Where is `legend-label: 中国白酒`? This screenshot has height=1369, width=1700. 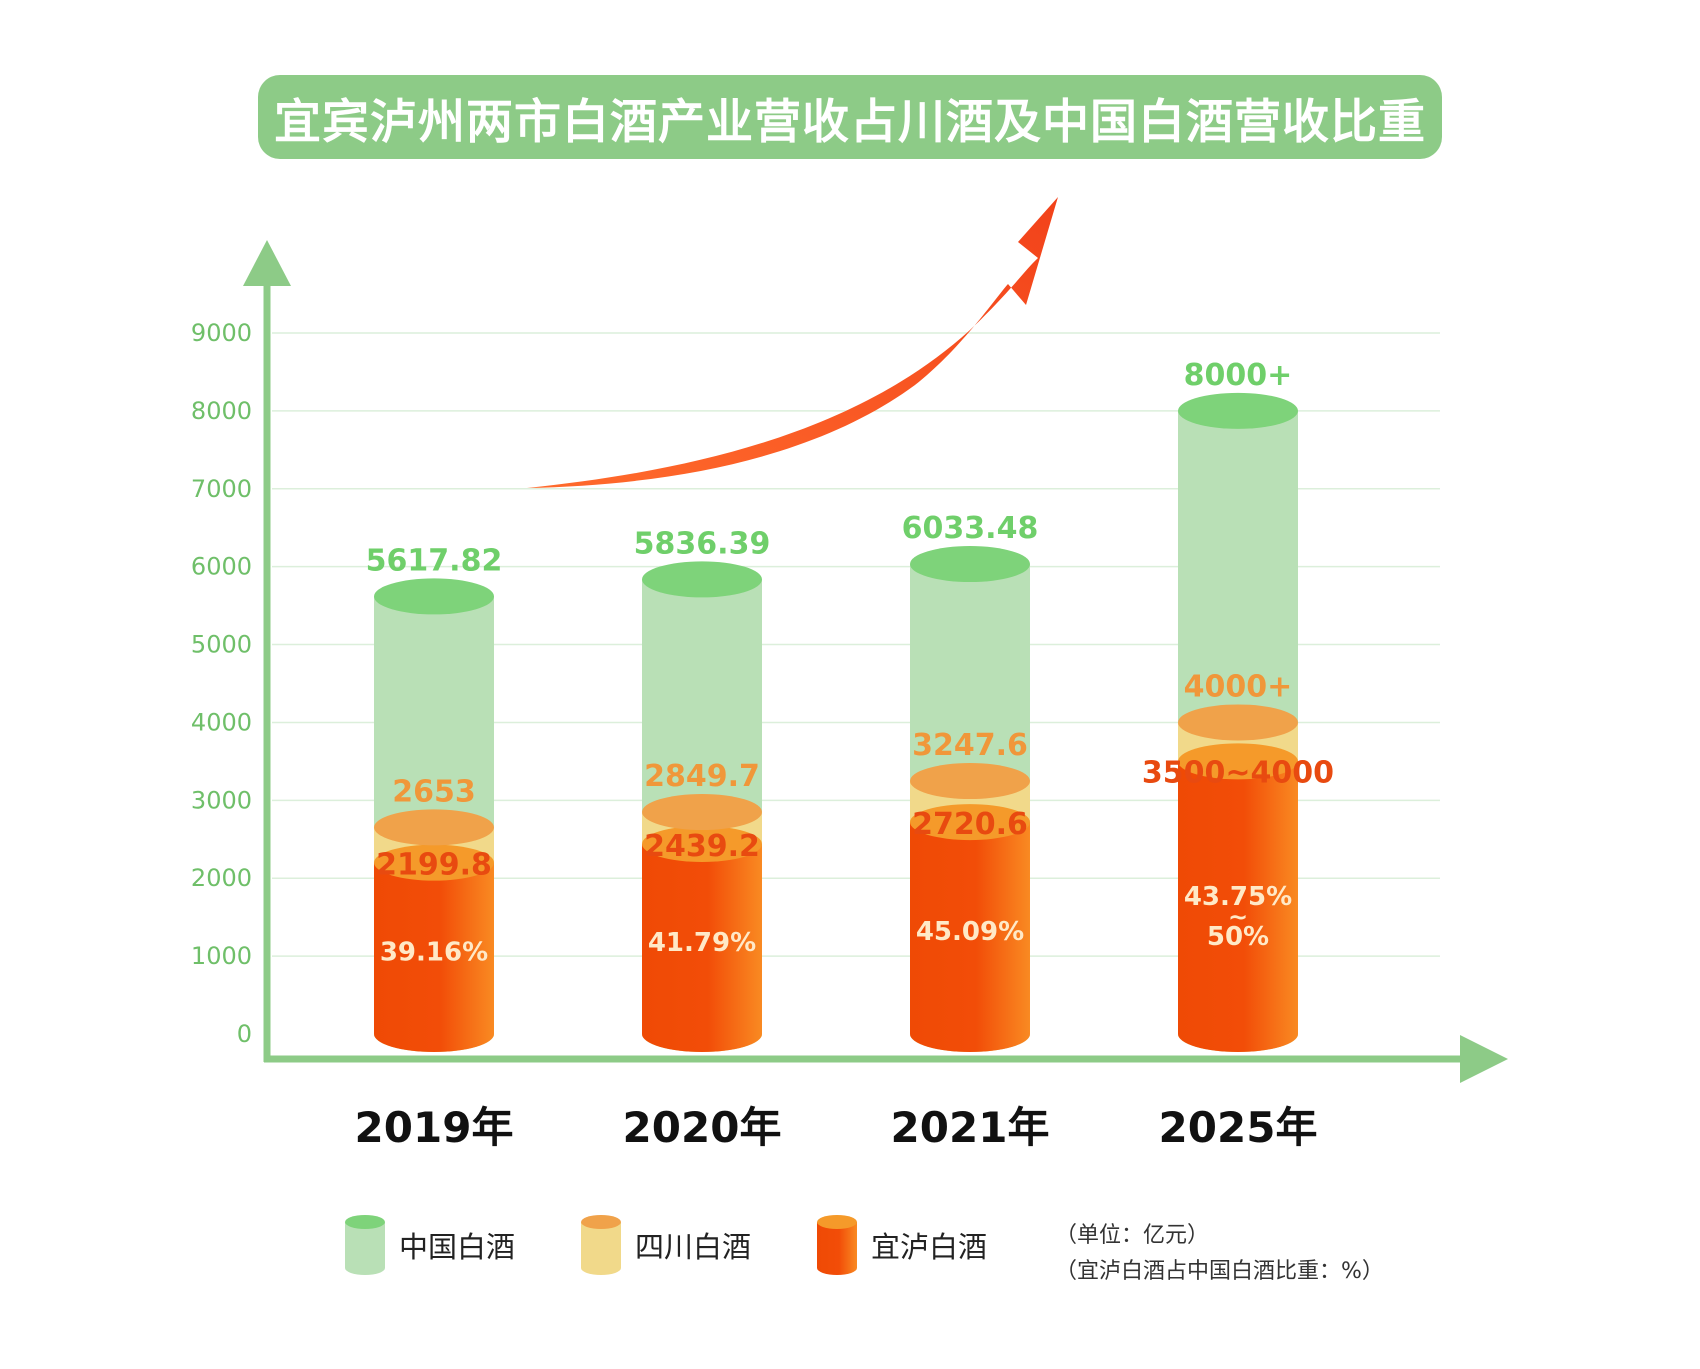
legend-label: 中国白酒 is located at coordinates (457, 1247).